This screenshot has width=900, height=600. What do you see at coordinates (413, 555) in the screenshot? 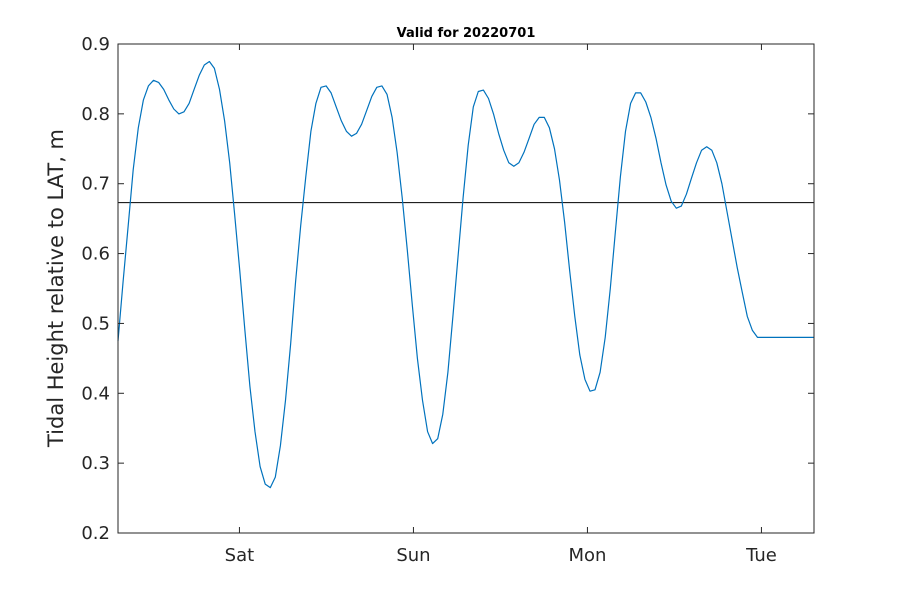
I see `x-tick-label-1: Sun` at bounding box center [413, 555].